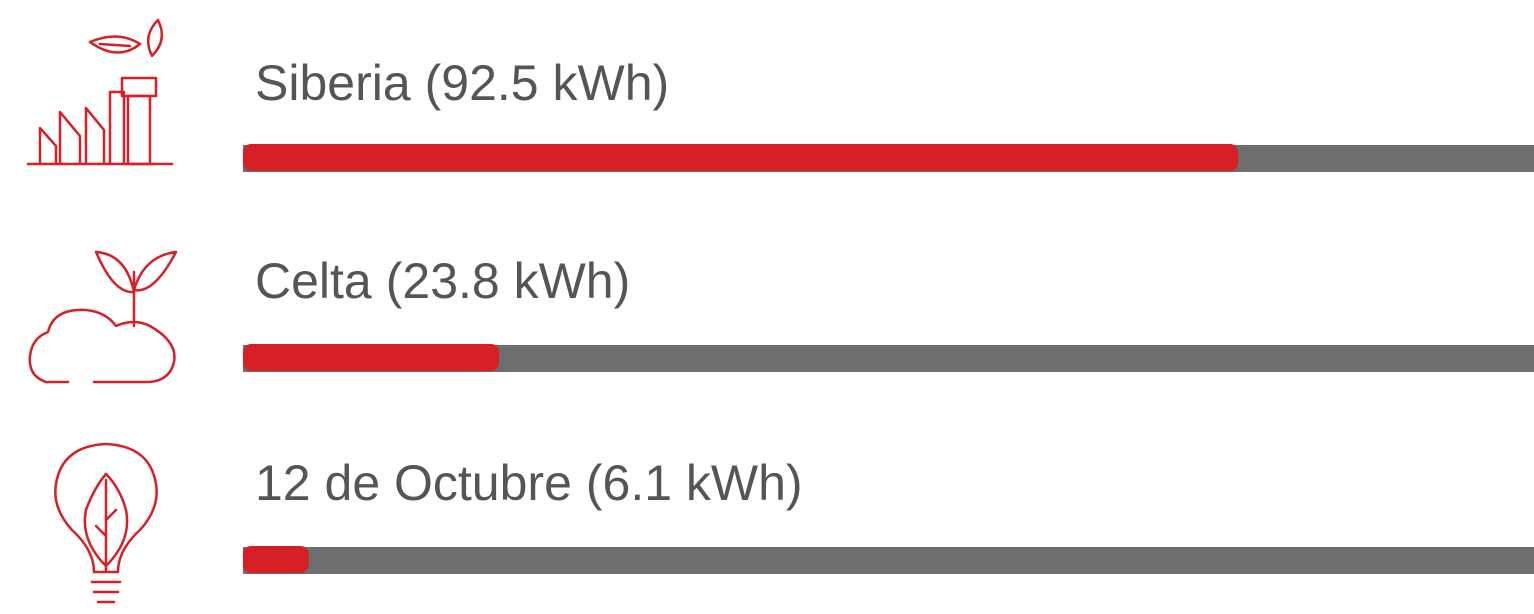 The image size is (1534, 614). I want to click on icon-factory, so click(100, 92).